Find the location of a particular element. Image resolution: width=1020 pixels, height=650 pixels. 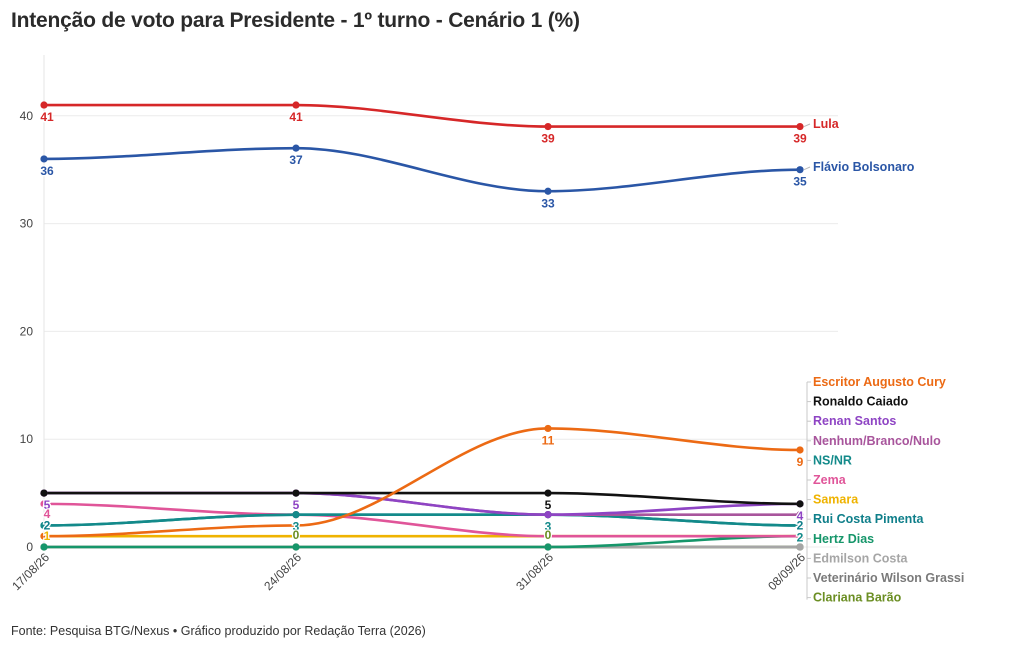

data-label-flavio-bolsonaro-3: 35 is located at coordinates (800, 182).